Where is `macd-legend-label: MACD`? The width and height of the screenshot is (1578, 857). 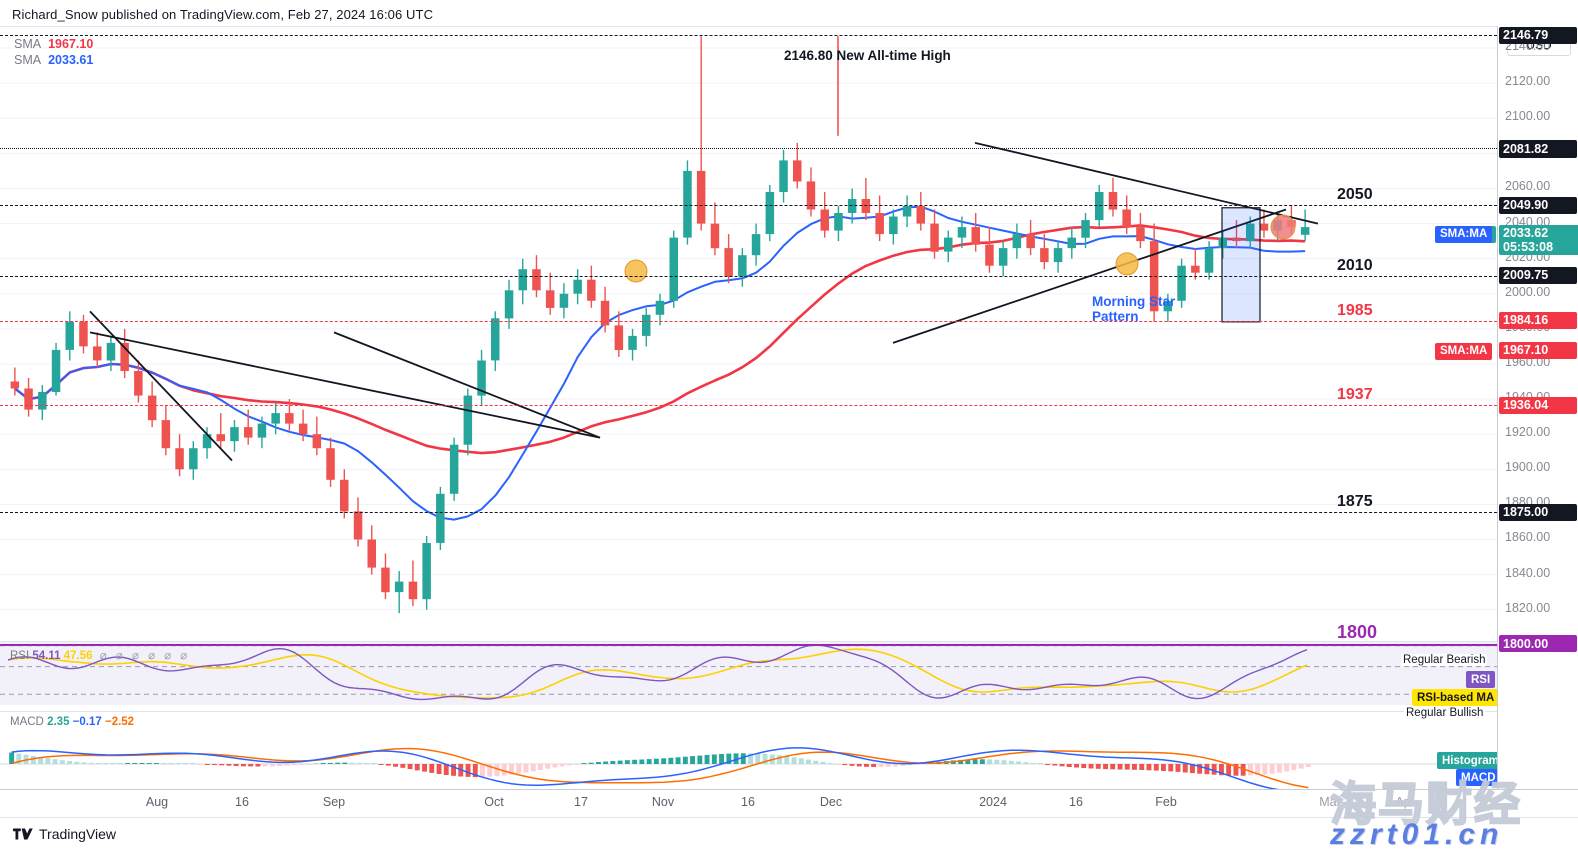 macd-legend-label: MACD is located at coordinates (27, 722).